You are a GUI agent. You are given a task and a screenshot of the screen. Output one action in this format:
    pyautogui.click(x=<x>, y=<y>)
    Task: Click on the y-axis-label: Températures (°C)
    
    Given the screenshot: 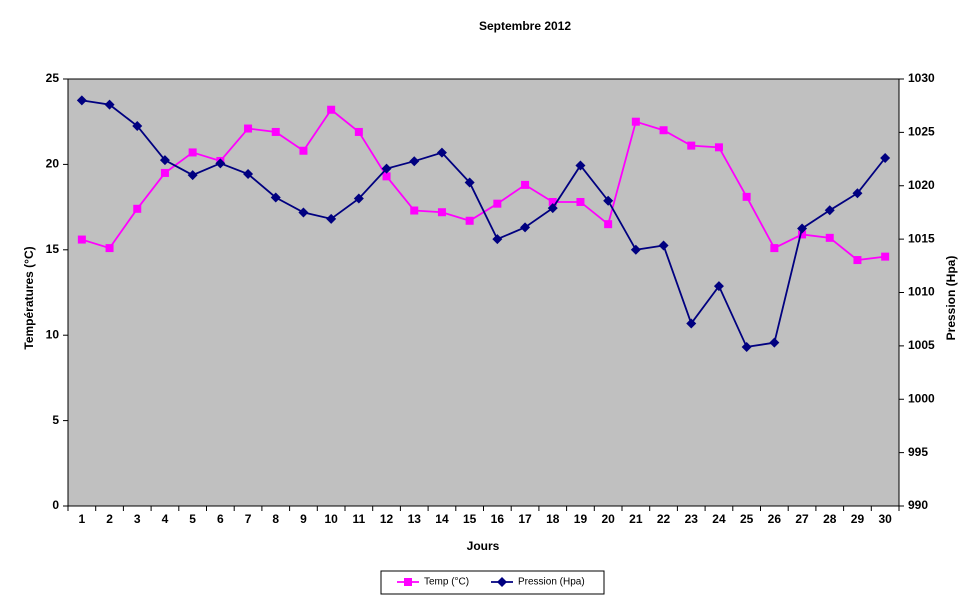 What is the action you would take?
    pyautogui.click(x=29, y=297)
    